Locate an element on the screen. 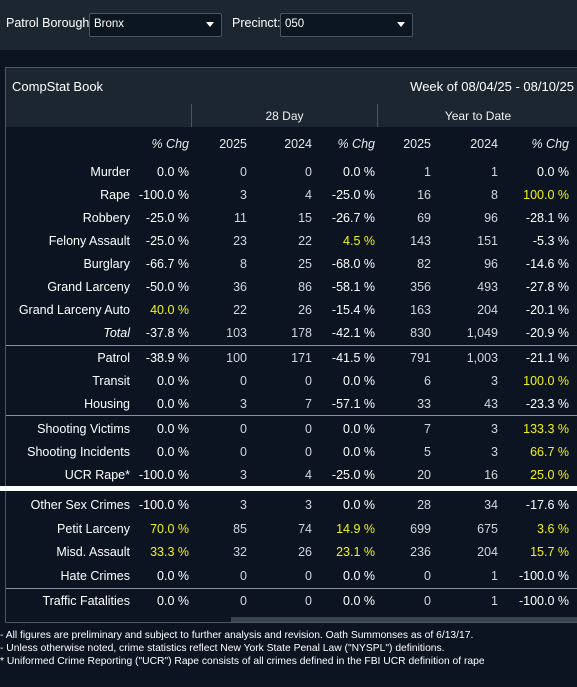 This screenshot has width=577, height=687. precinct-value: 050 is located at coordinates (295, 24).